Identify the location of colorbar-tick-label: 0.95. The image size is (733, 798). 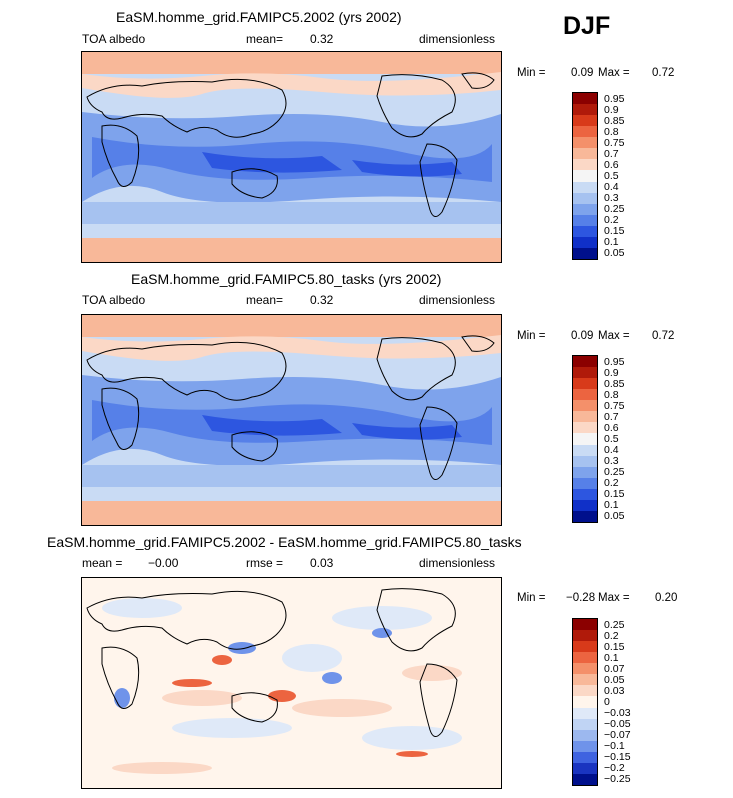
(614, 98).